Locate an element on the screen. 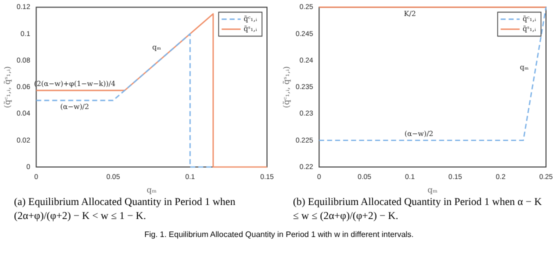  text: (b) Equilibrium Allocated Quantity in Period 1 when α − K ≤ w ≤ (2α+φ)/(φ+2) − K. is located at coordinates (417, 210).